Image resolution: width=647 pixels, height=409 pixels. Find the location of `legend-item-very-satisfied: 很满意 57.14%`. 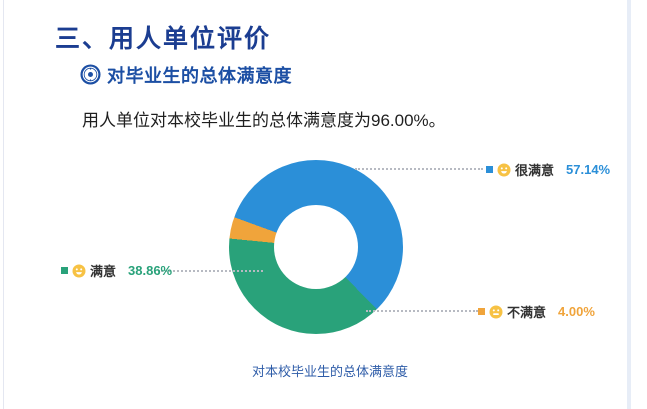

legend-item-very-satisfied: 很满意 57.14% is located at coordinates (548, 170).